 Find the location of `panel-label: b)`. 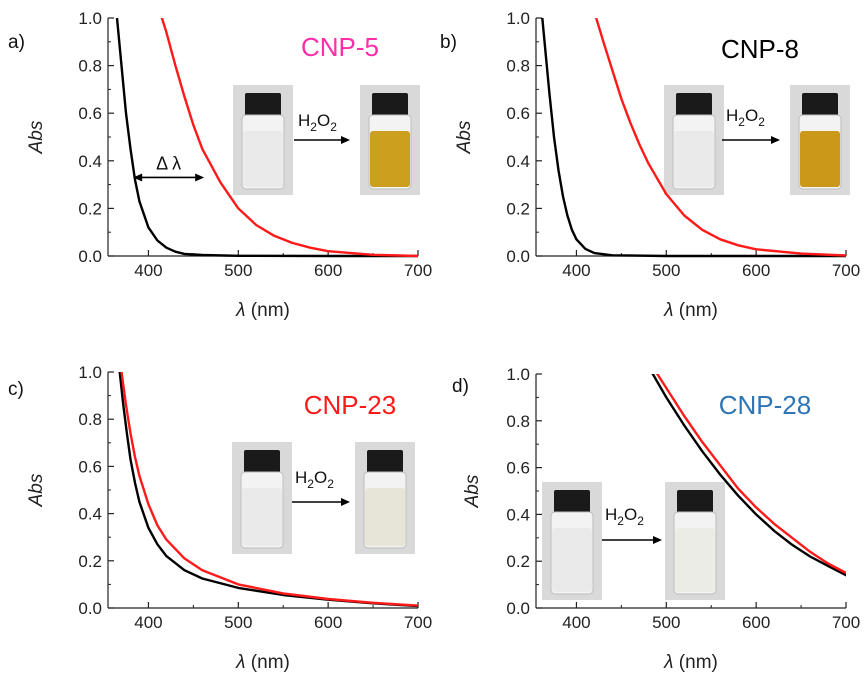

panel-label: b) is located at coordinates (448, 42).